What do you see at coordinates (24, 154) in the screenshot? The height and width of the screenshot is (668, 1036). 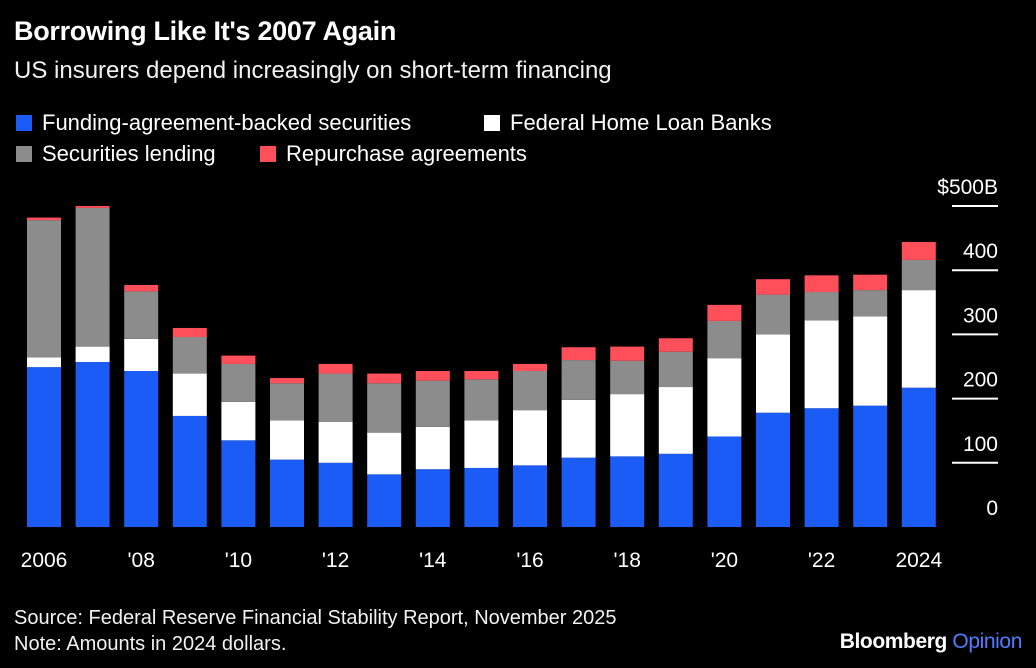 I see `legend-swatch-securities-lending` at bounding box center [24, 154].